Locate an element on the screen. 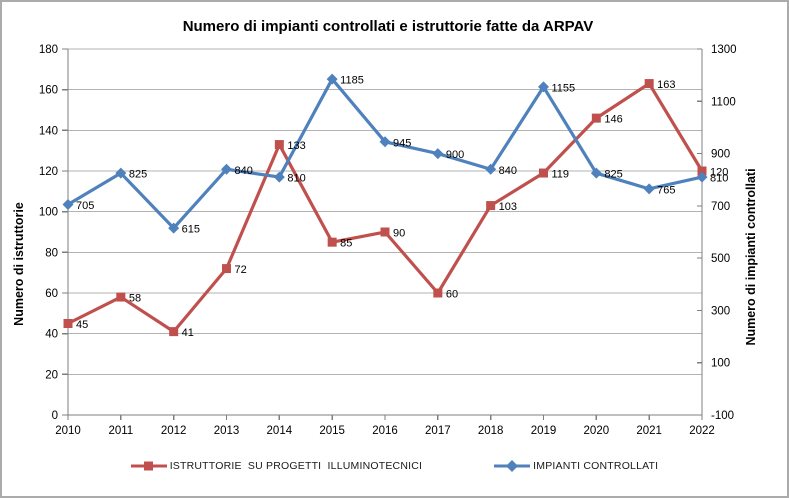  left-tick-label: 140 is located at coordinates (48, 131).